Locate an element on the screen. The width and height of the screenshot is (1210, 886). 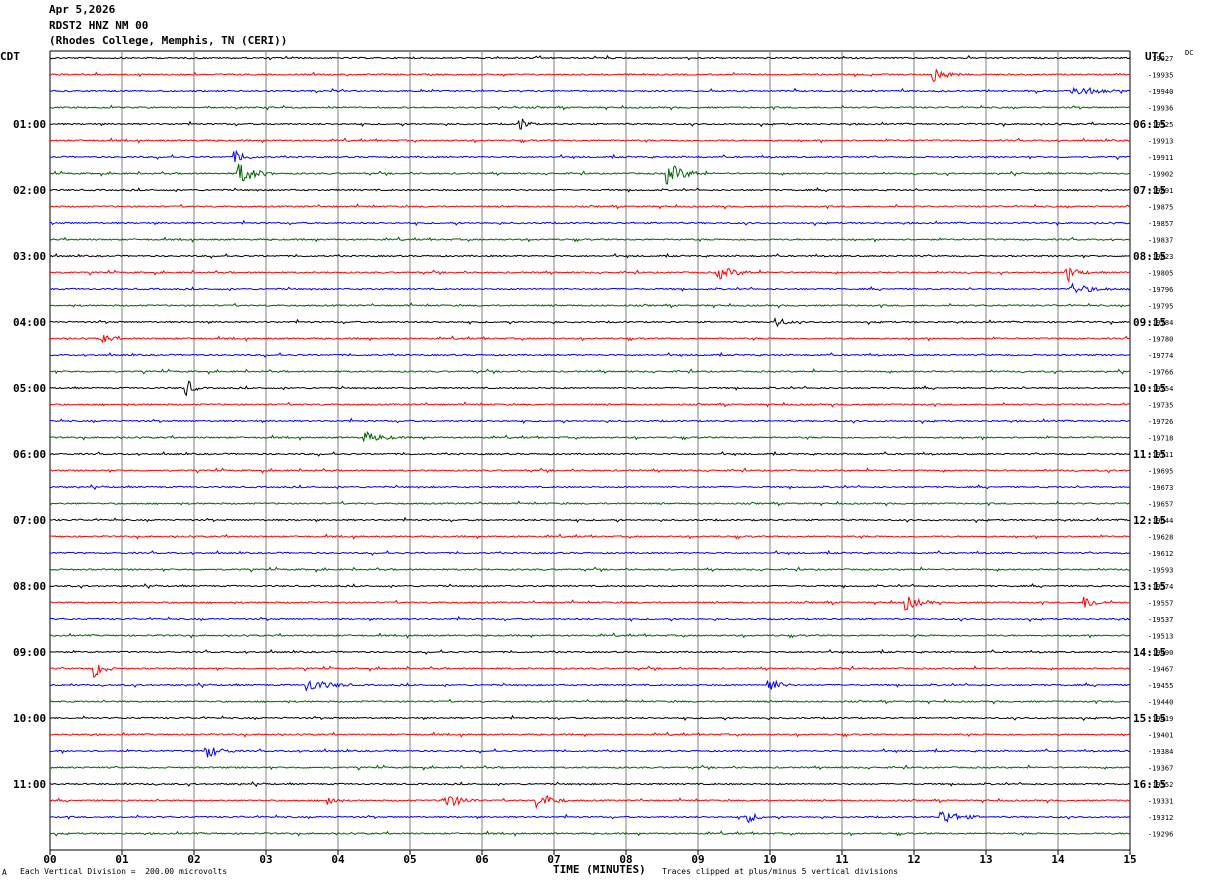
dc-offset-label: -19490 is located at coordinates (1160, 653).